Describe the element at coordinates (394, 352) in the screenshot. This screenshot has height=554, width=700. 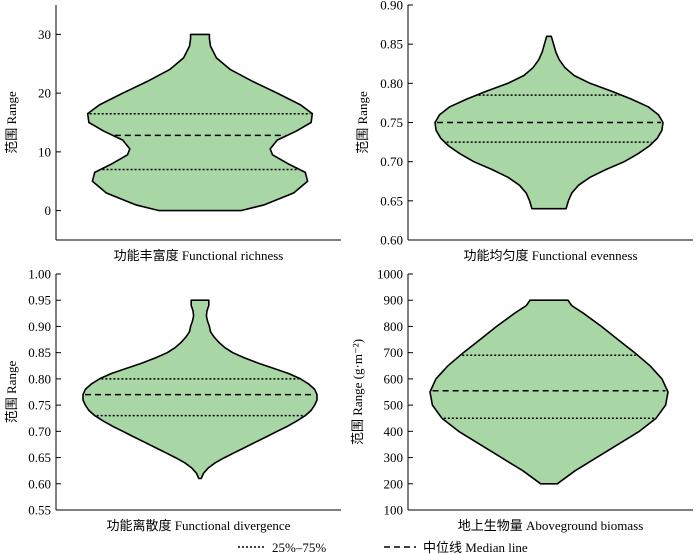
I see `y-tick-label: 700` at that location.